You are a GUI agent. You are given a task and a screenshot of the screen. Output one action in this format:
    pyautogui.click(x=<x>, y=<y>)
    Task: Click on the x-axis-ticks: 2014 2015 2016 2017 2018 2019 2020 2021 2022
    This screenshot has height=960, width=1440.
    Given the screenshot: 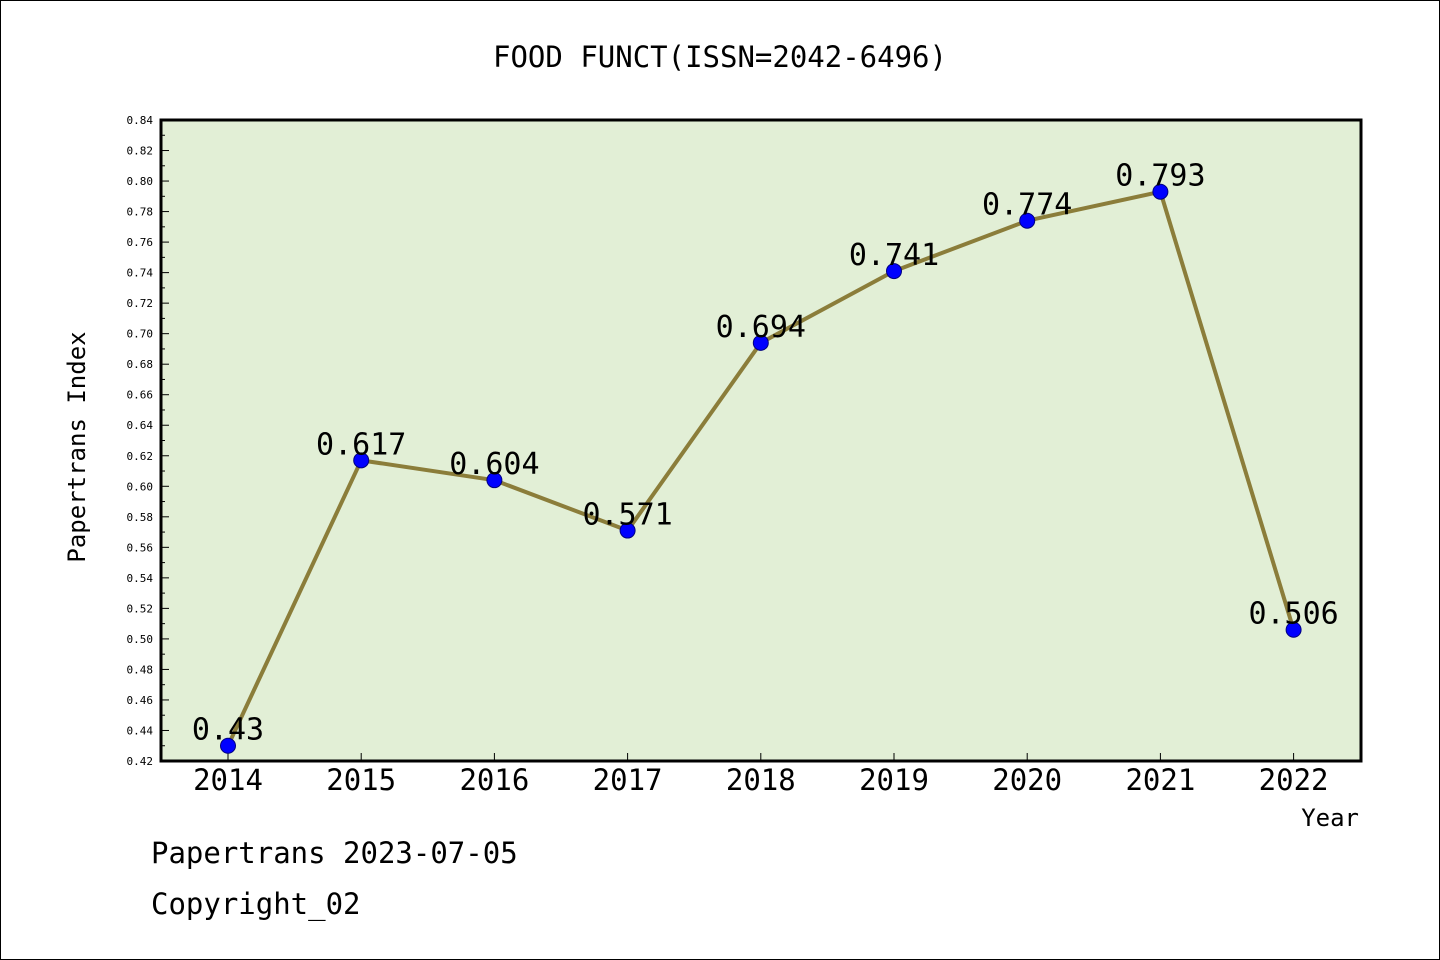 What is the action you would take?
    pyautogui.click(x=761, y=775)
    